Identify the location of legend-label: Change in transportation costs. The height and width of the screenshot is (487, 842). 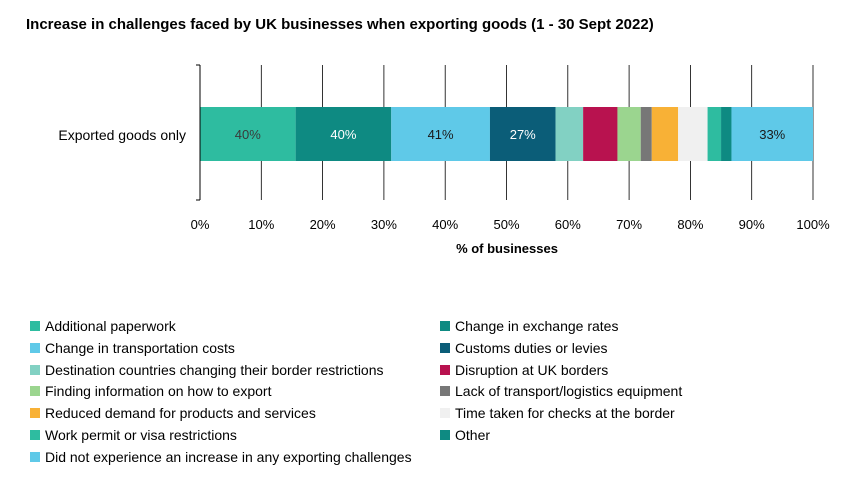
(140, 347).